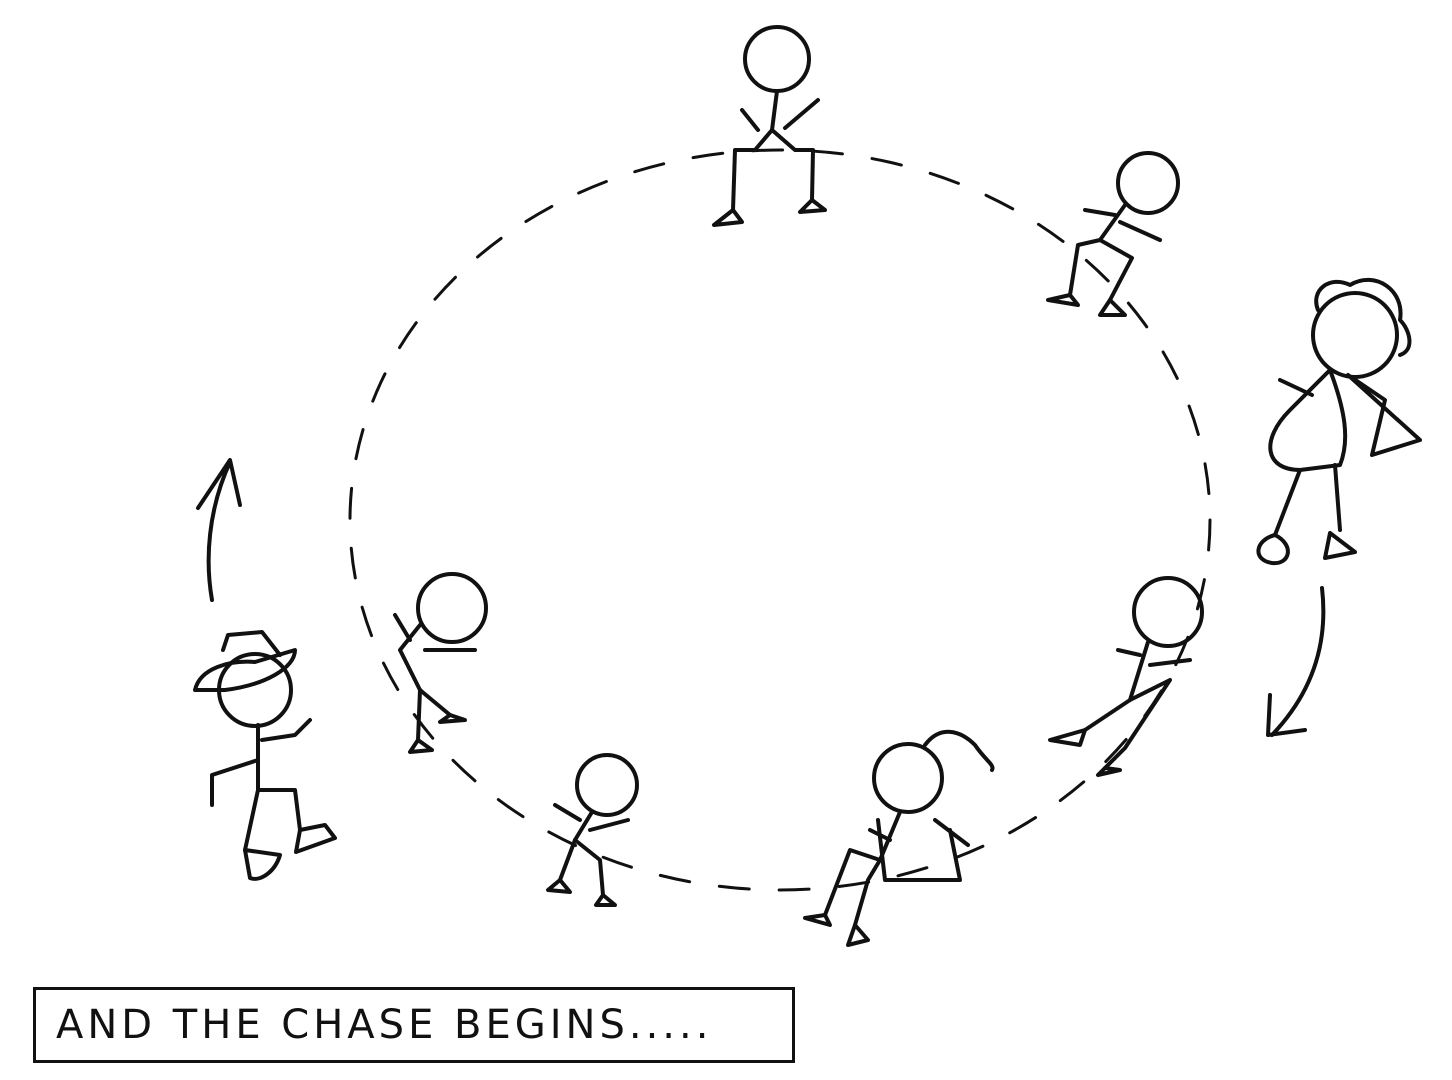  What do you see at coordinates (1296, 661) in the screenshot?
I see `down-arrow-icon` at bounding box center [1296, 661].